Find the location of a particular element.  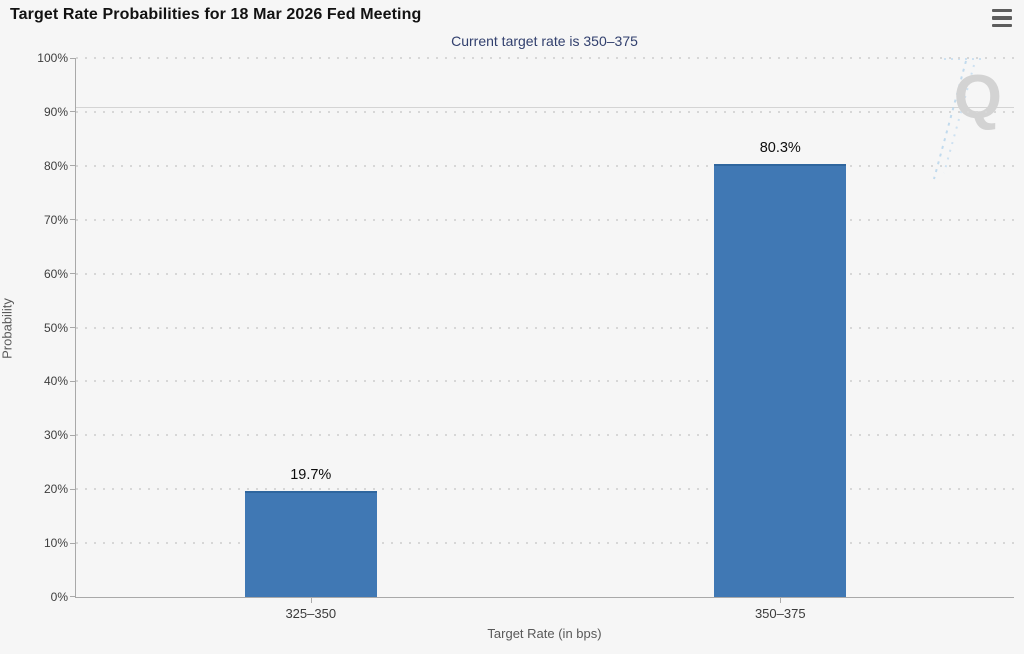

y-tick-label: 0% is located at coordinates (59, 597).